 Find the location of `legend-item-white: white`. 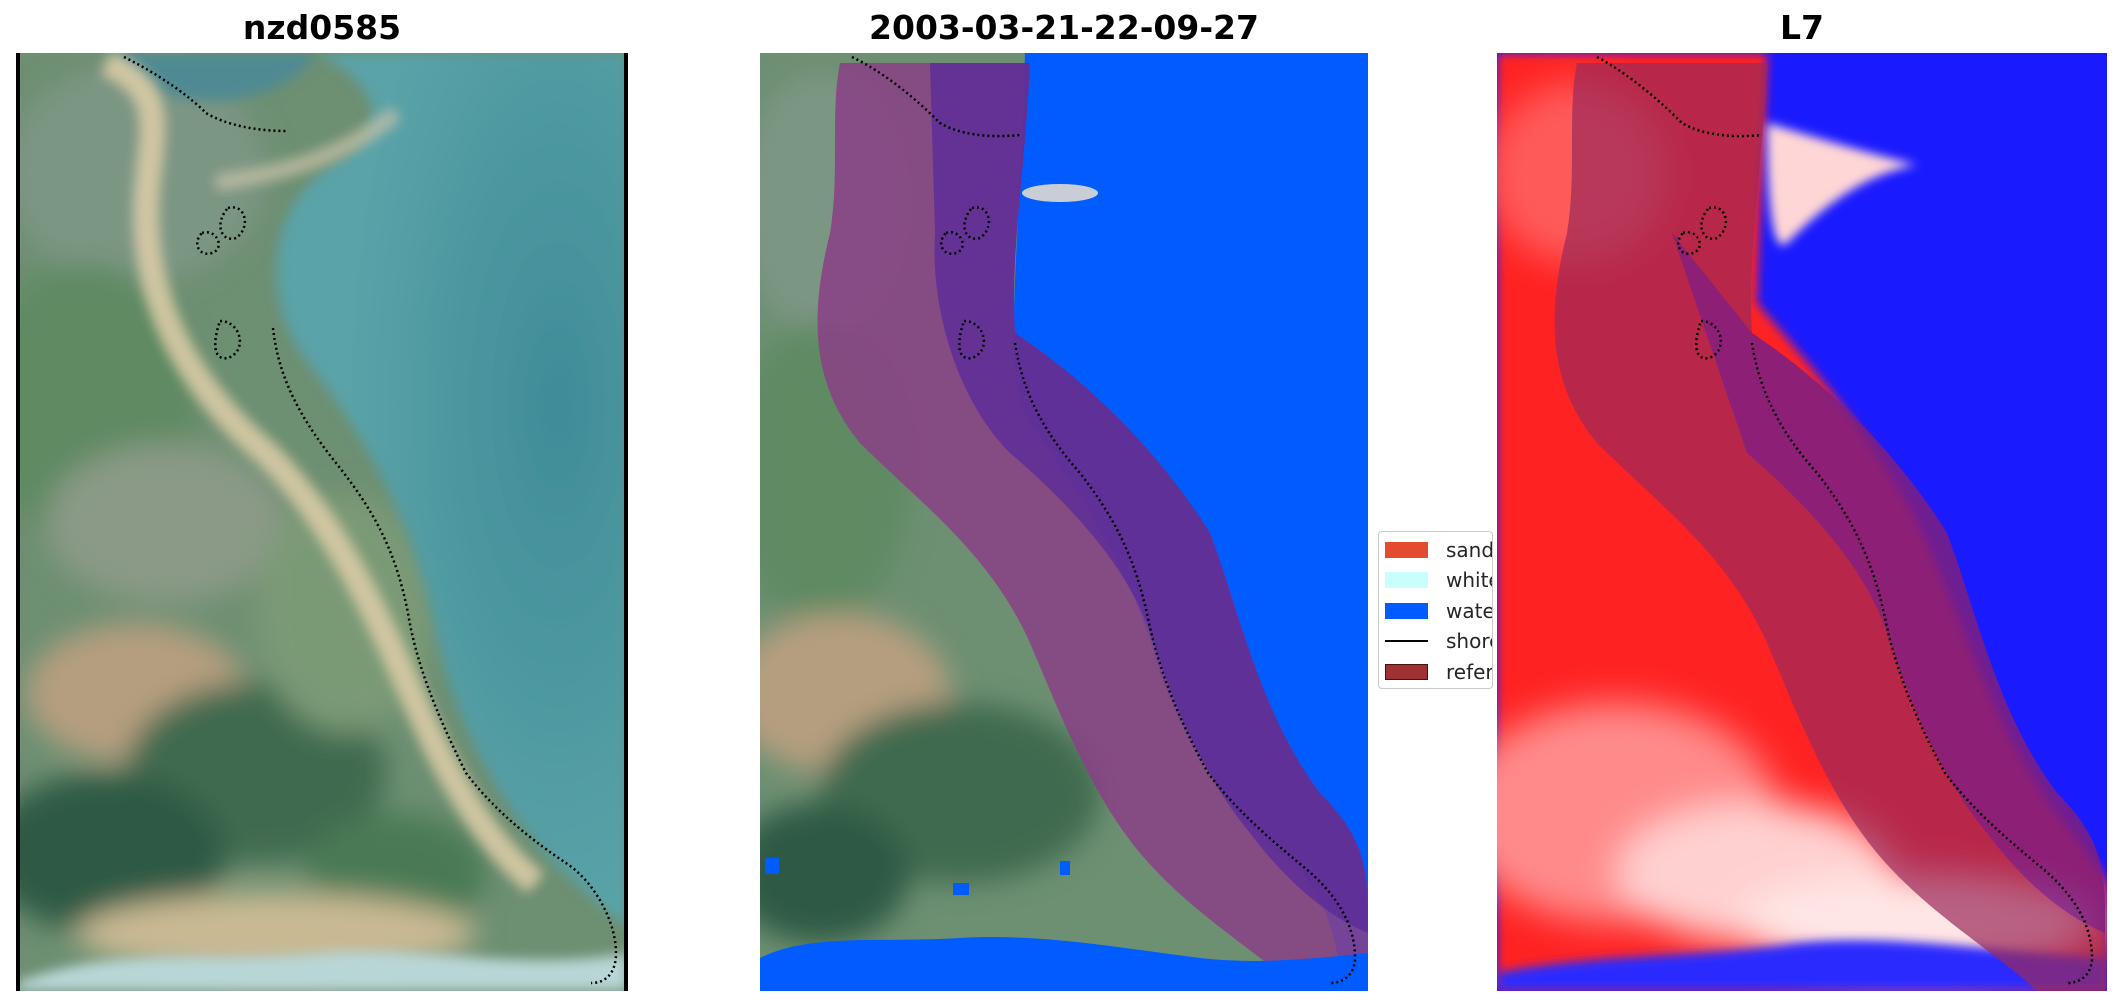

legend-item-white: white is located at coordinates (1435, 579).